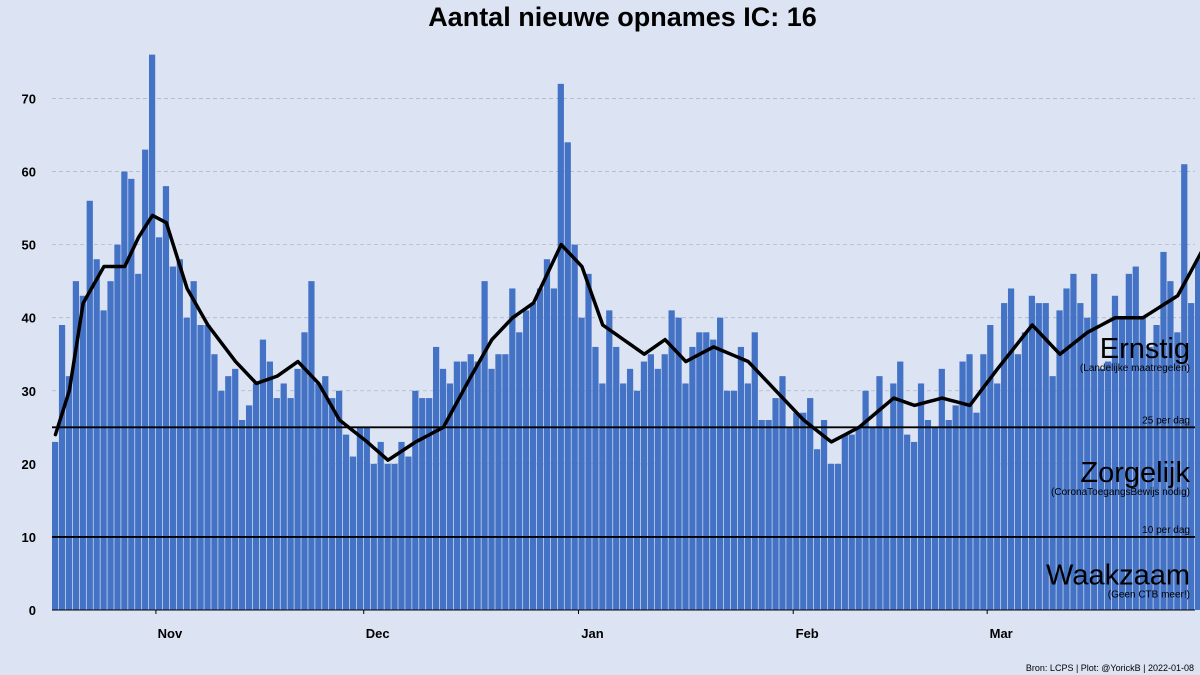 This screenshot has width=1200, height=675. Describe the element at coordinates (1001, 633) in the screenshot. I see `x-tick-label: Mar` at that location.